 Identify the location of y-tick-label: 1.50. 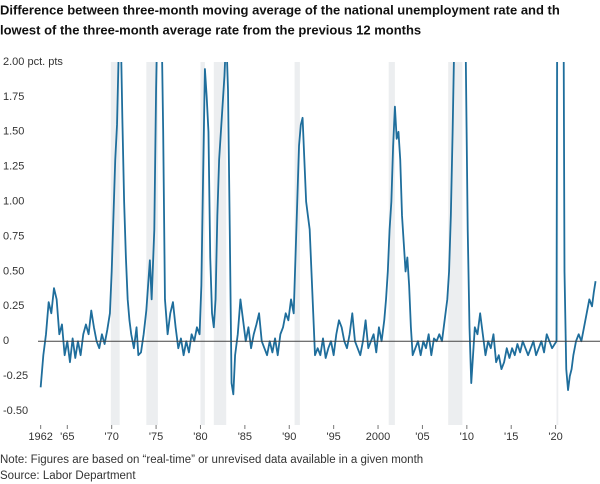
(13, 132).